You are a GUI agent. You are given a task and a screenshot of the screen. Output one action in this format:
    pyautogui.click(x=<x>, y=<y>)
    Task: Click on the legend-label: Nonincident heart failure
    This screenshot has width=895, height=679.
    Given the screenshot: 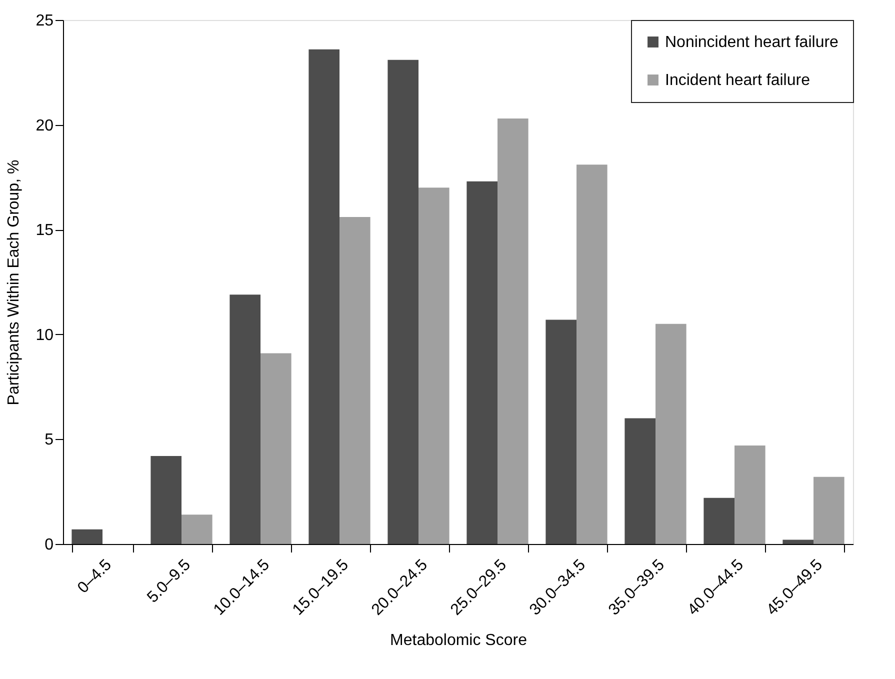 What is the action you would take?
    pyautogui.click(x=752, y=42)
    